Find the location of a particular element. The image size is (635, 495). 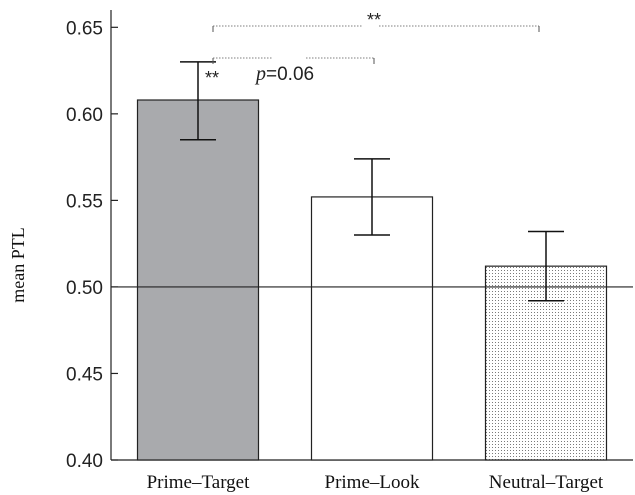

comparison-1-2-p-value: p=0.06 is located at coordinates (284, 74).